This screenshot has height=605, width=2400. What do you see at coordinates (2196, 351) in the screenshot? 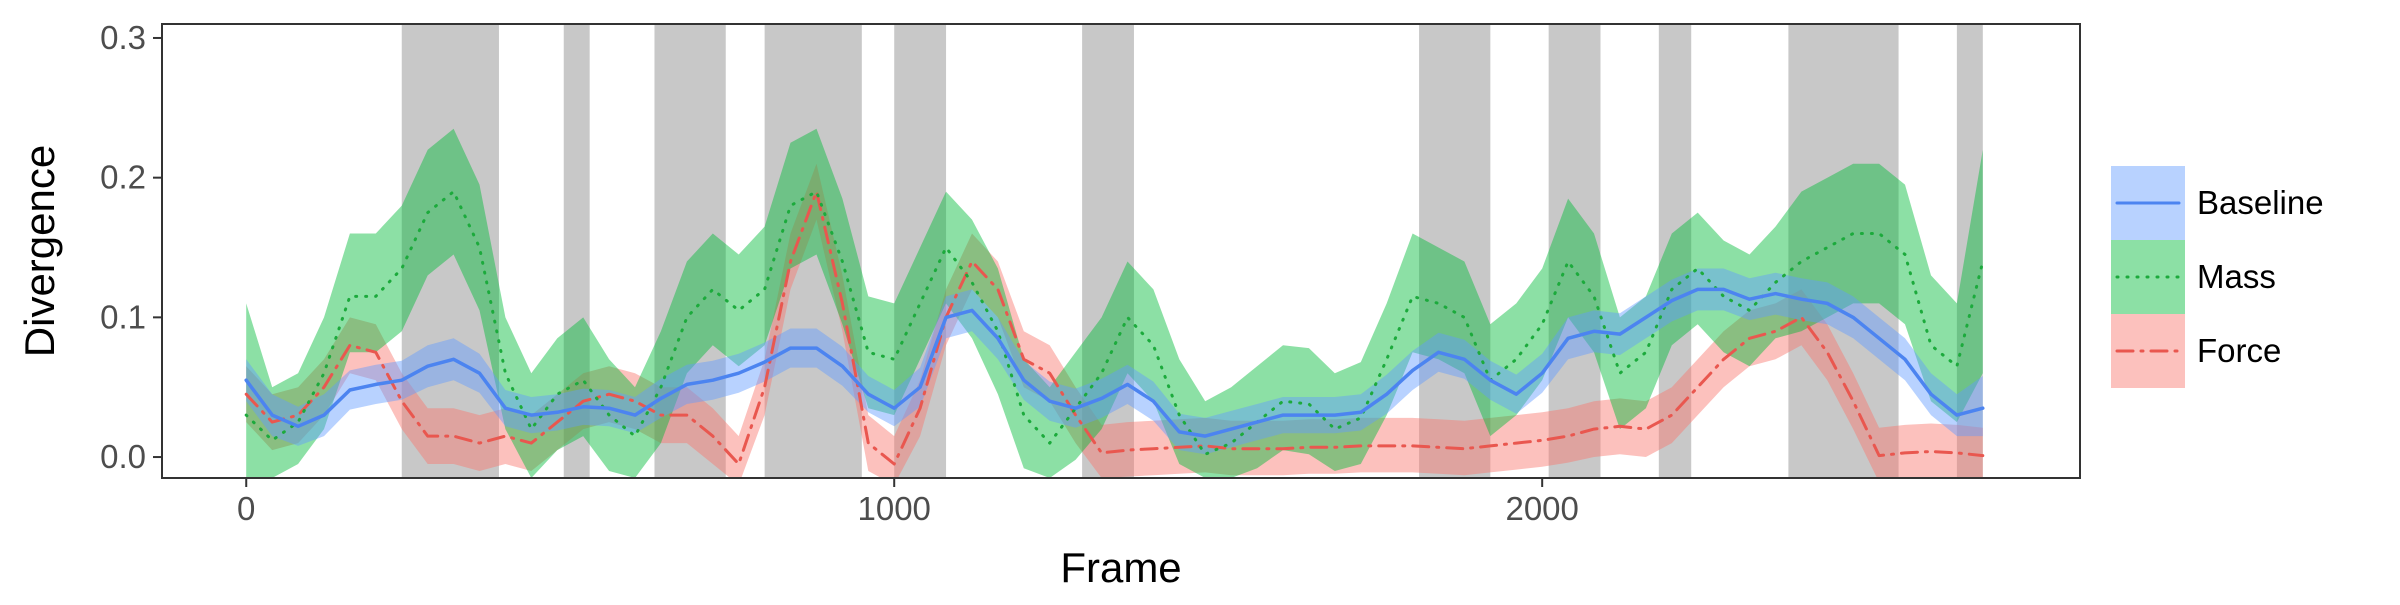
I see `legend-item-force: Force` at bounding box center [2196, 351].